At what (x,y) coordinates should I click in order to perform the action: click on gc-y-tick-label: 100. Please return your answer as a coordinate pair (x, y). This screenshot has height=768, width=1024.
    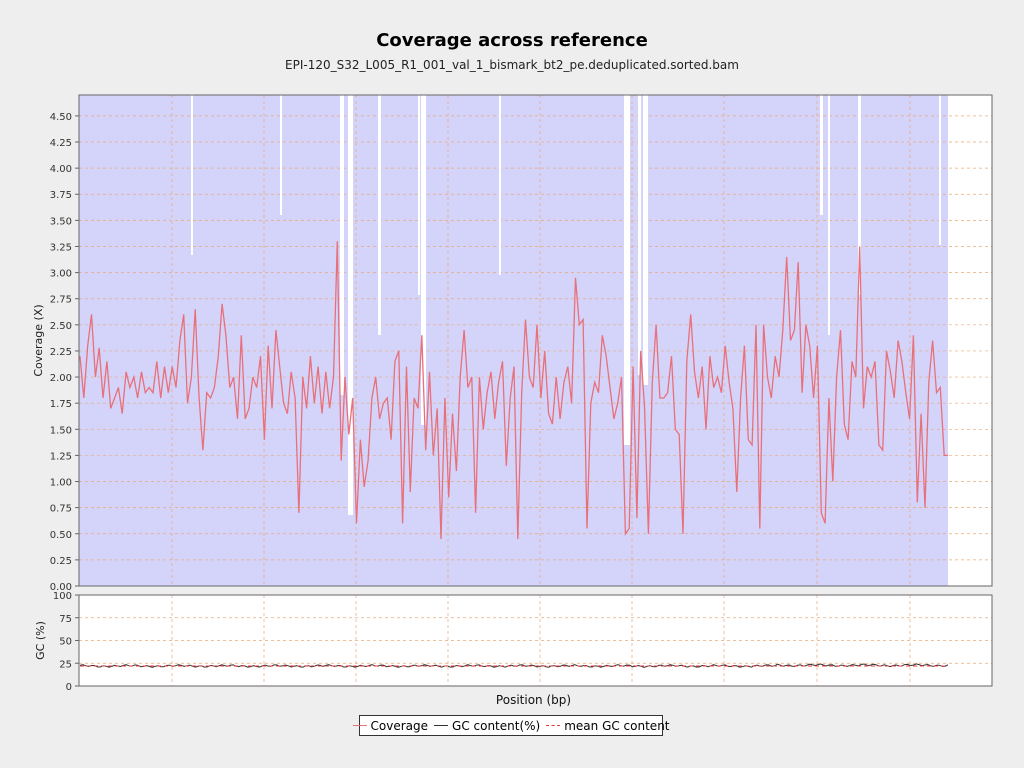
    Looking at the image, I should click on (62, 596).